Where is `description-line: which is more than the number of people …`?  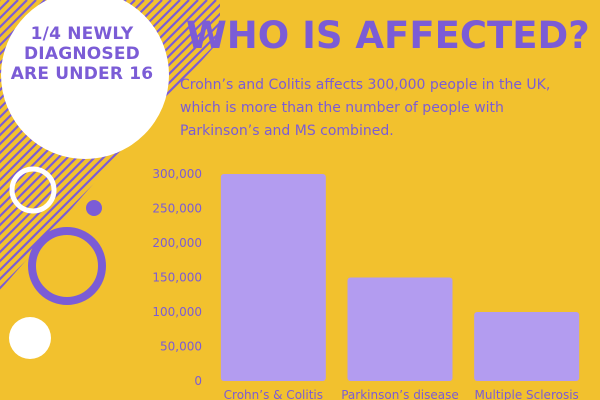 description-line: which is more than the number of people … is located at coordinates (342, 108).